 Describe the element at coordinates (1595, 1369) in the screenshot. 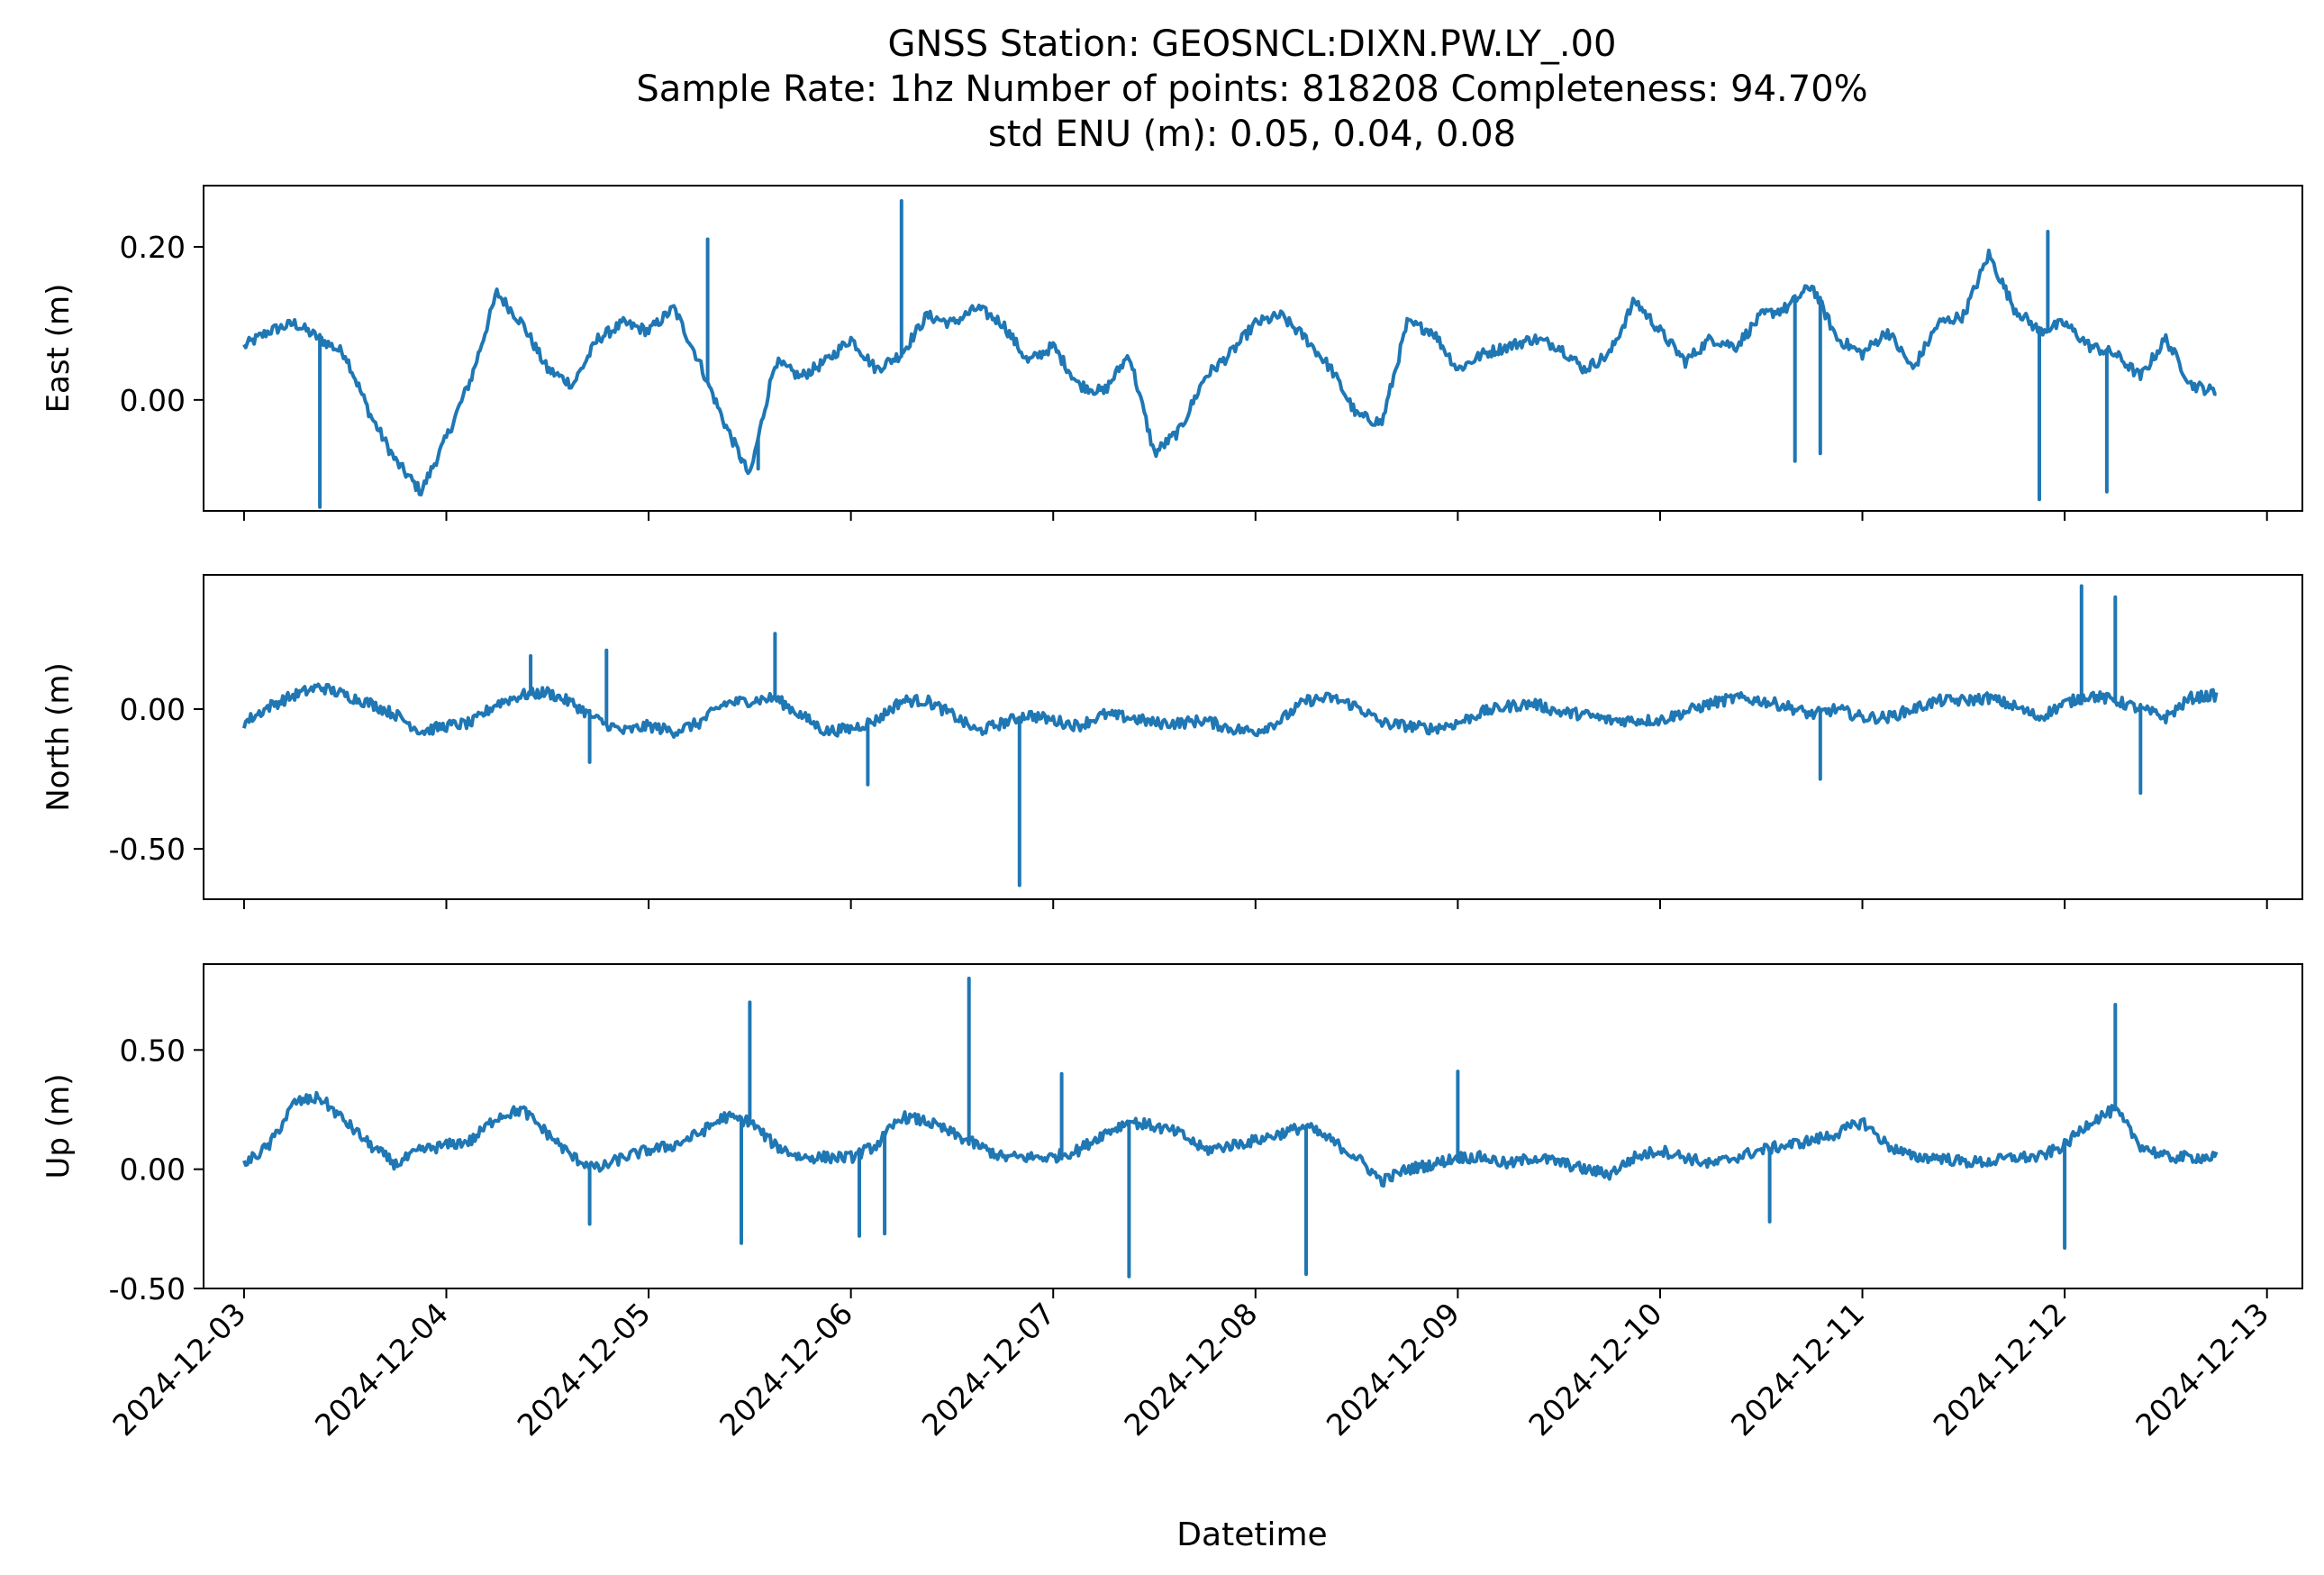

I see `x-tick-label-7: 2024-12-10` at that location.